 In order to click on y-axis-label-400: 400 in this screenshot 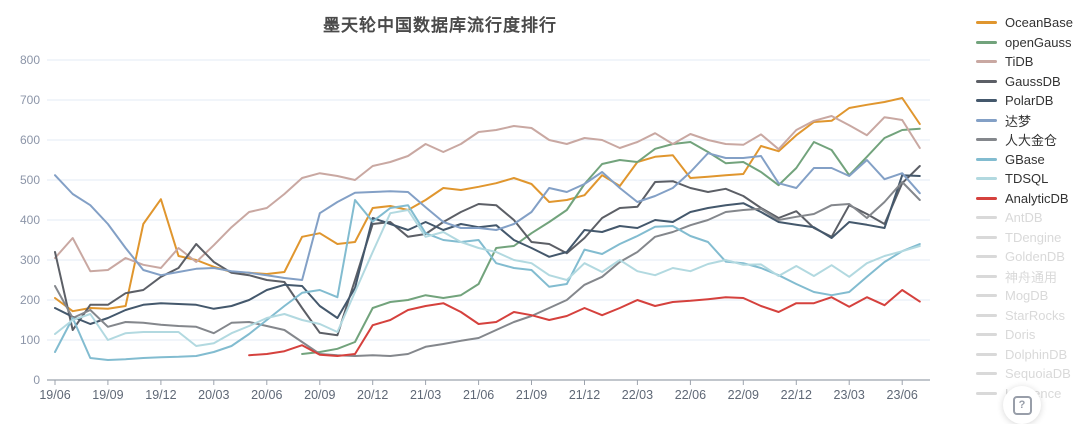, I will do `click(30, 220)`.